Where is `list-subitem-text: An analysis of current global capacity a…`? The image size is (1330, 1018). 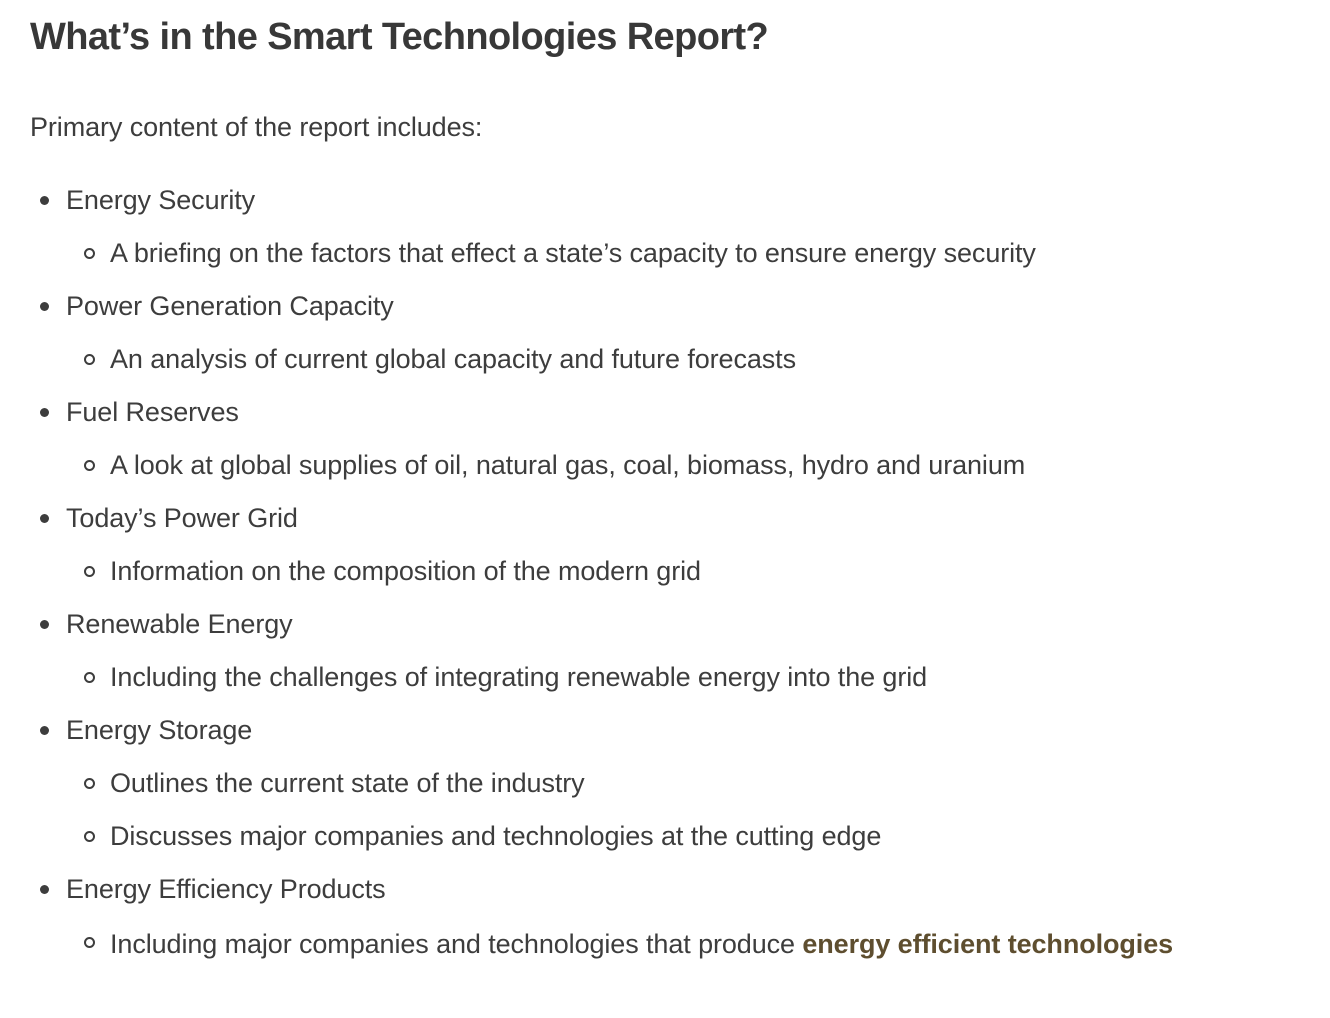 list-subitem-text: An analysis of current global capacity a… is located at coordinates (453, 358).